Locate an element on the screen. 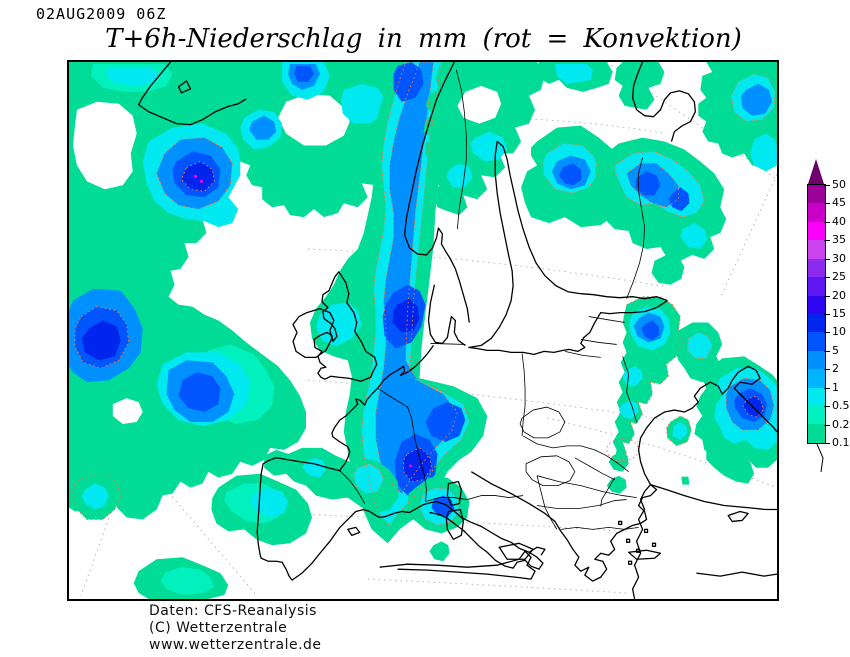 The image size is (850, 657). colorbar-label: 30 is located at coordinates (839, 258).